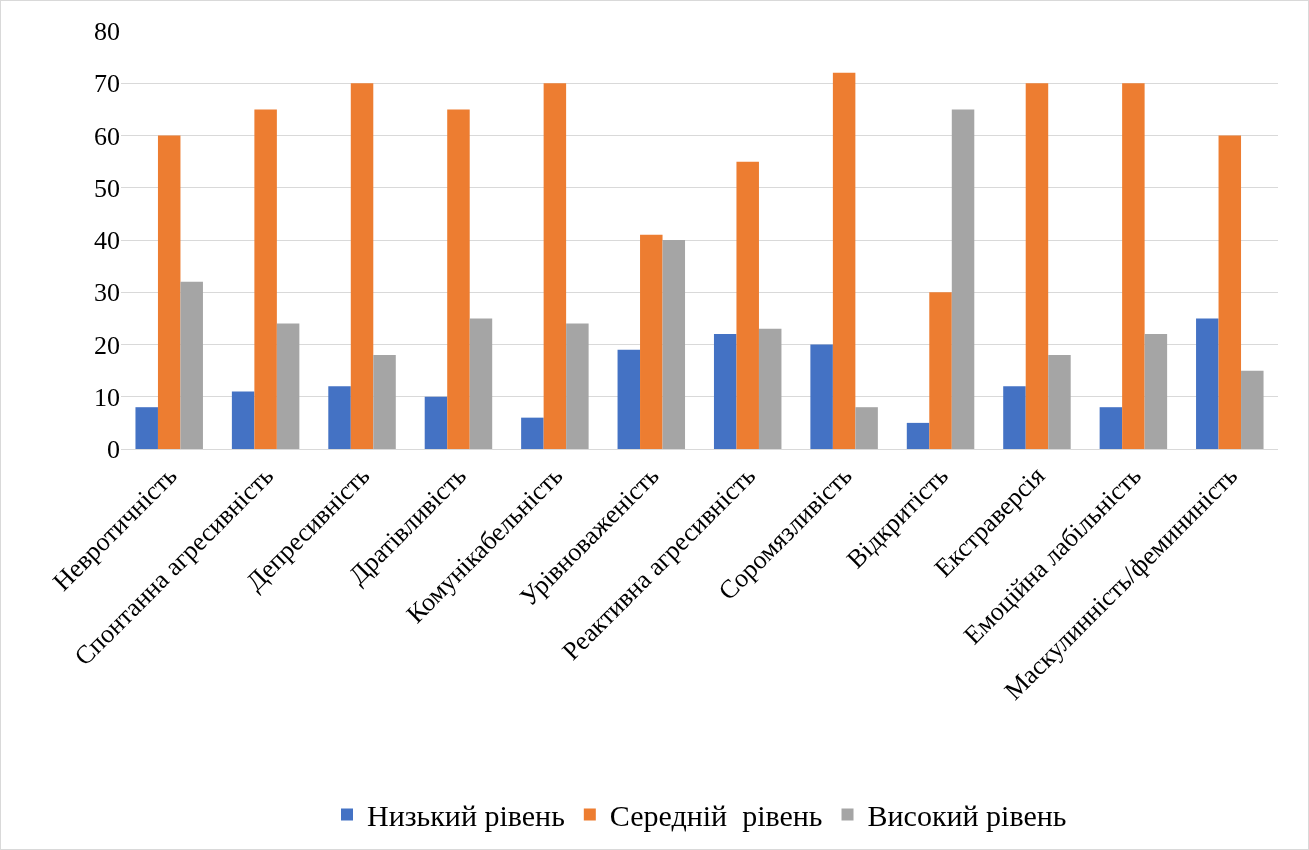 The image size is (1309, 850). Describe the element at coordinates (113, 450) in the screenshot. I see `y-tick-label: 0` at that location.